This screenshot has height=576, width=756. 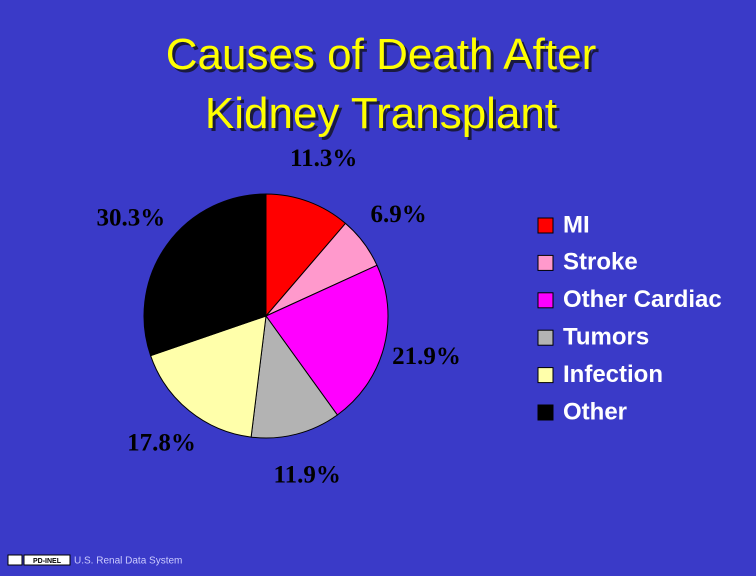 What do you see at coordinates (600, 262) in the screenshot?
I see `legend-label: Stroke` at bounding box center [600, 262].